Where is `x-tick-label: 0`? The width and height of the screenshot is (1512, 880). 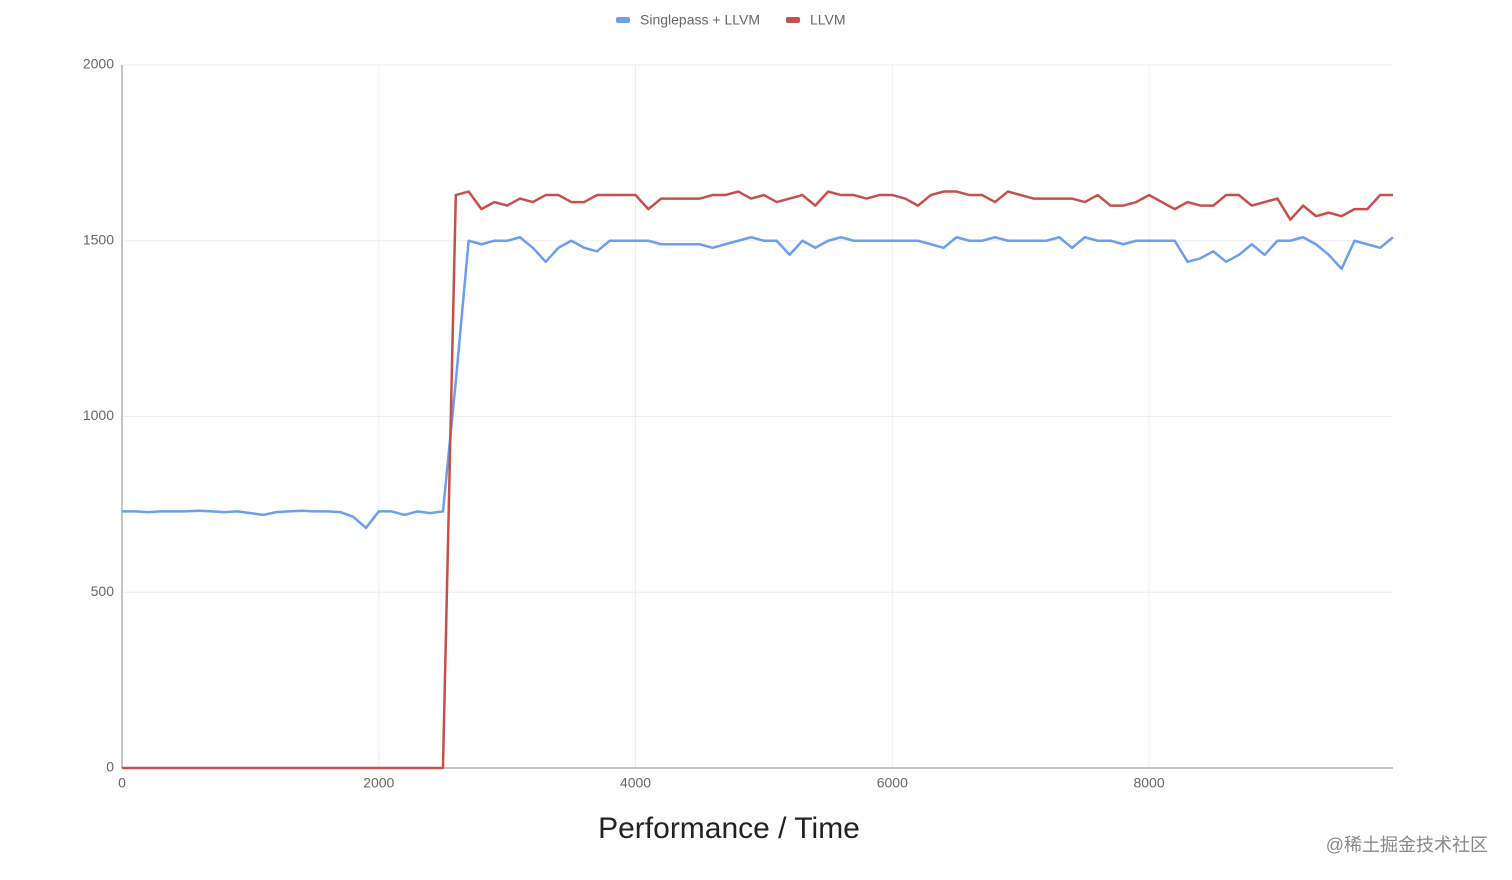 x-tick-label: 0 is located at coordinates (122, 783).